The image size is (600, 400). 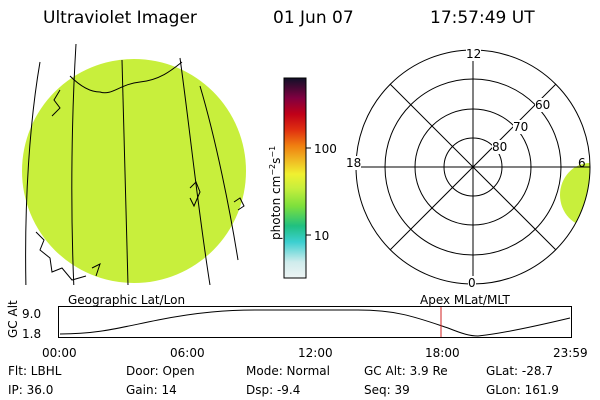 I want to click on glon-label: GLon: 161.9, so click(x=522, y=390).